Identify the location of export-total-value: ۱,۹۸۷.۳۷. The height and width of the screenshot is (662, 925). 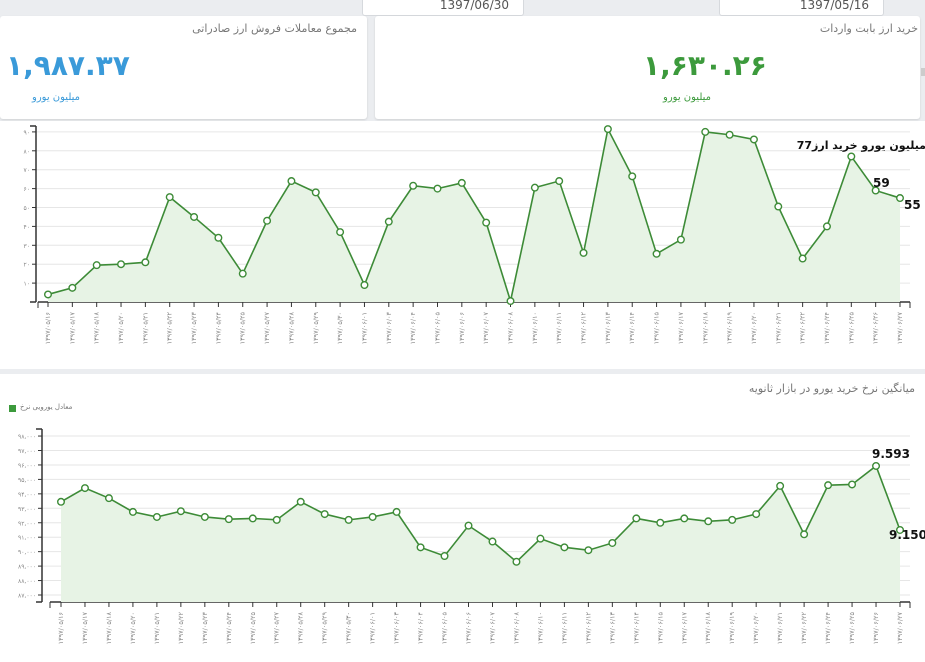
(68, 65).